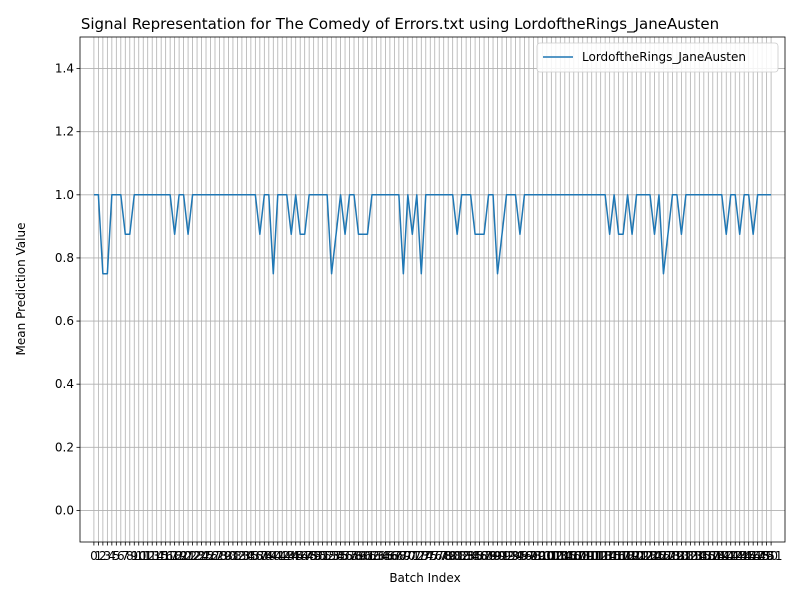 The image size is (800, 600). I want to click on x-tick-label: 30, so click(228, 556).